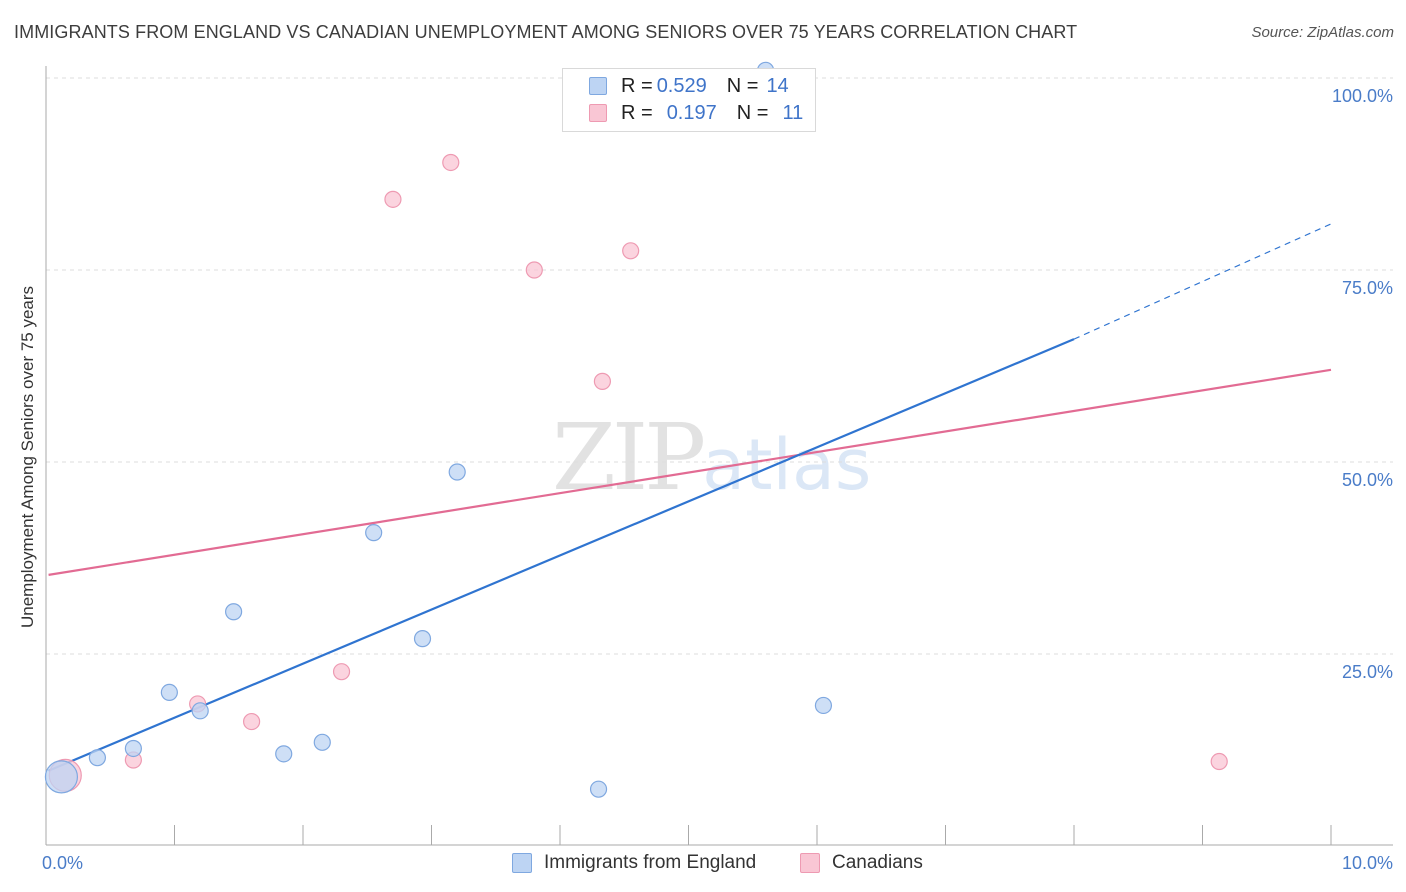  Describe the element at coordinates (1322, 32) in the screenshot. I see `source-credit: Source: ZipAtlas.com` at that location.